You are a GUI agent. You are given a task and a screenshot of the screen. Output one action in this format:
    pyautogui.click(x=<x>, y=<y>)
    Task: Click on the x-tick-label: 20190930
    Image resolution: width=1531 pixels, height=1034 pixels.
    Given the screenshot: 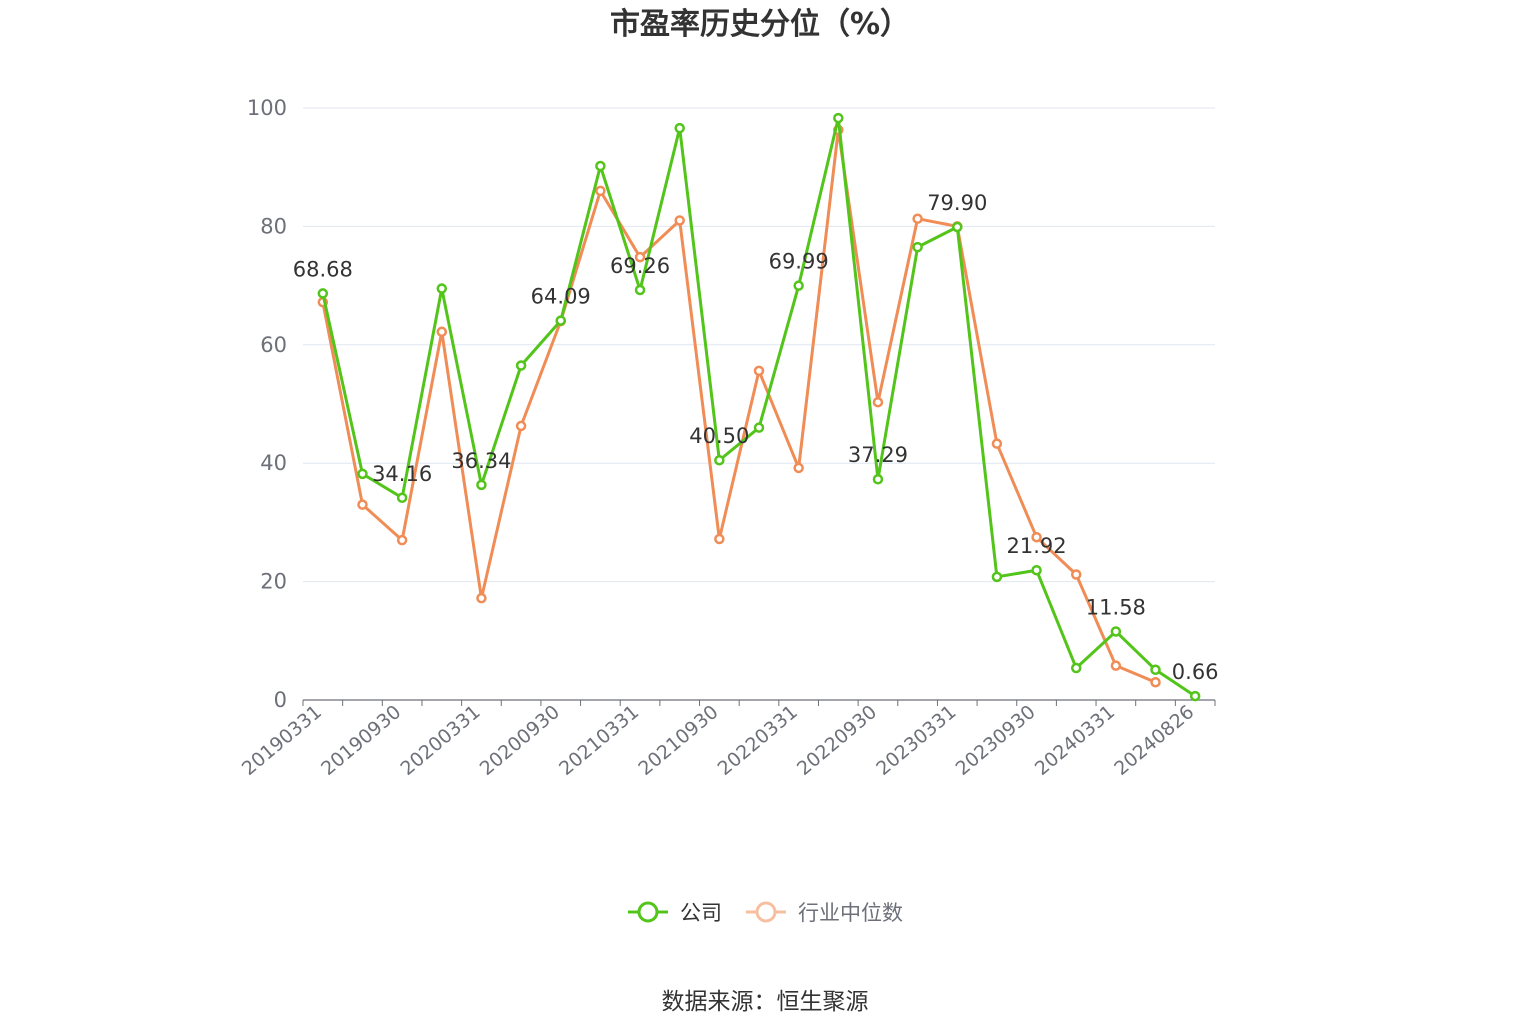 What is the action you would take?
    pyautogui.click(x=361, y=740)
    